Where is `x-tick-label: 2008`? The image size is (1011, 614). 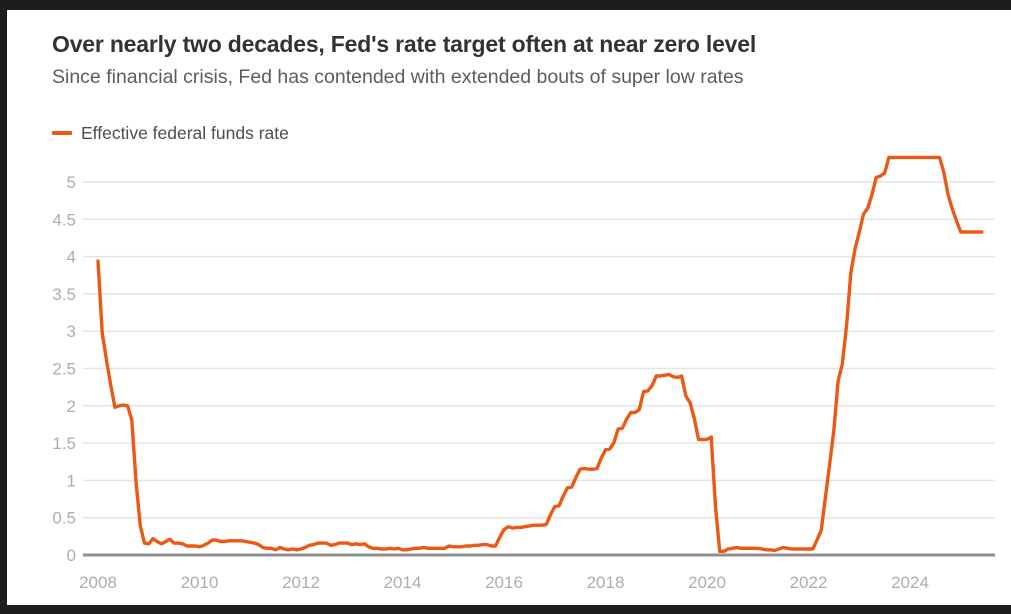
x-tick-label: 2008 is located at coordinates (98, 582).